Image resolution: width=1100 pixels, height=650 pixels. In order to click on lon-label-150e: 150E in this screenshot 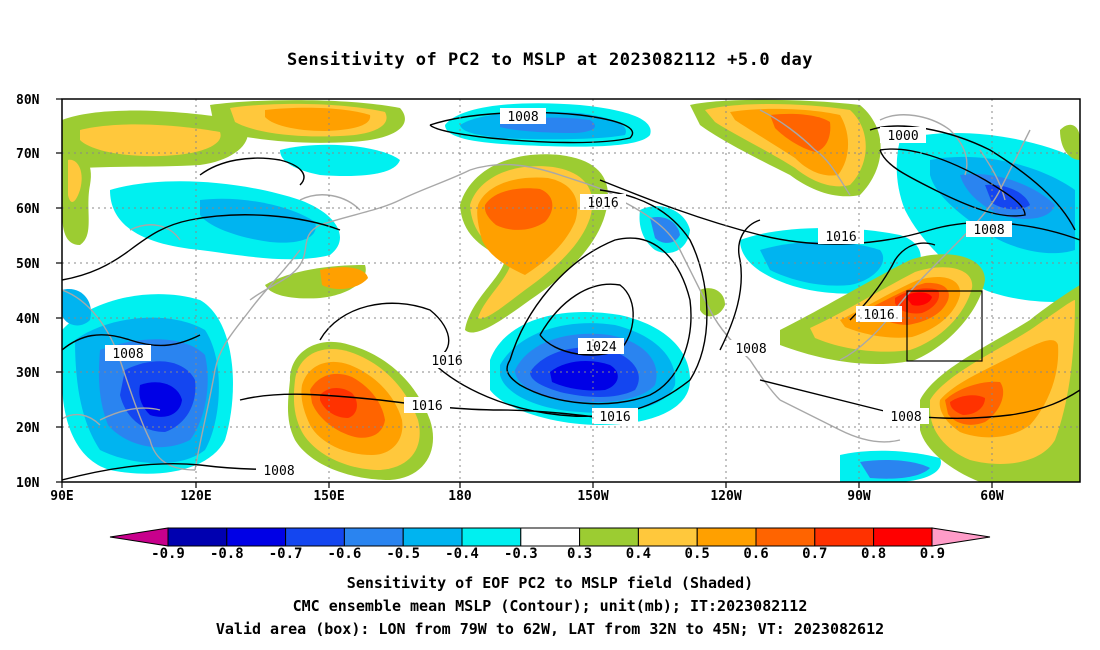, I will do `click(328, 496)`.